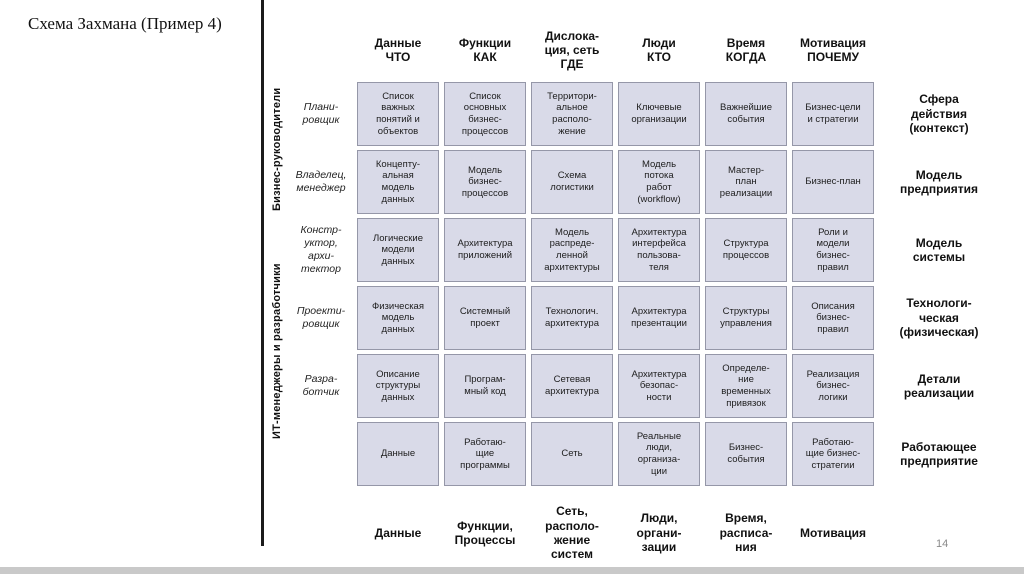  What do you see at coordinates (485, 114) in the screenshot?
I see `matrix-cell: Список основных бизнес- процессов` at bounding box center [485, 114].